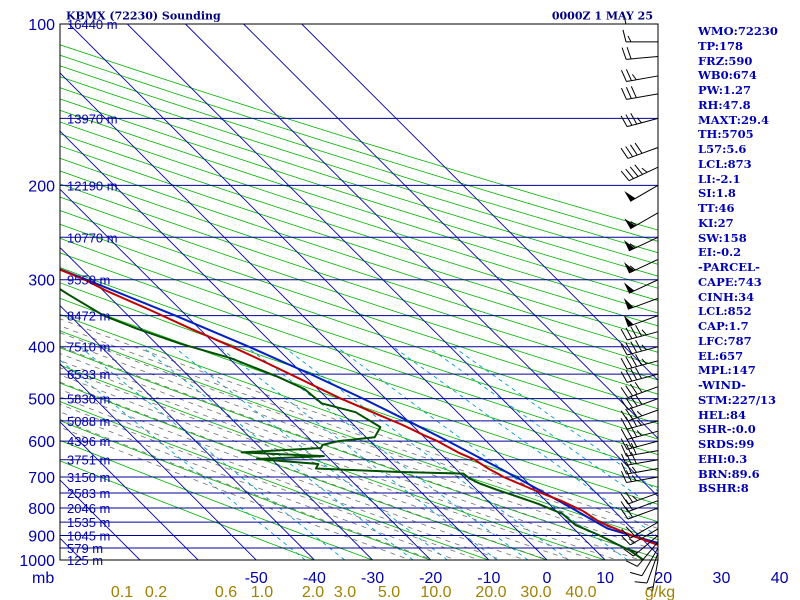 The width and height of the screenshot is (800, 600). Describe the element at coordinates (726, 134) in the screenshot. I see `sounding-index: TH:5705` at that location.